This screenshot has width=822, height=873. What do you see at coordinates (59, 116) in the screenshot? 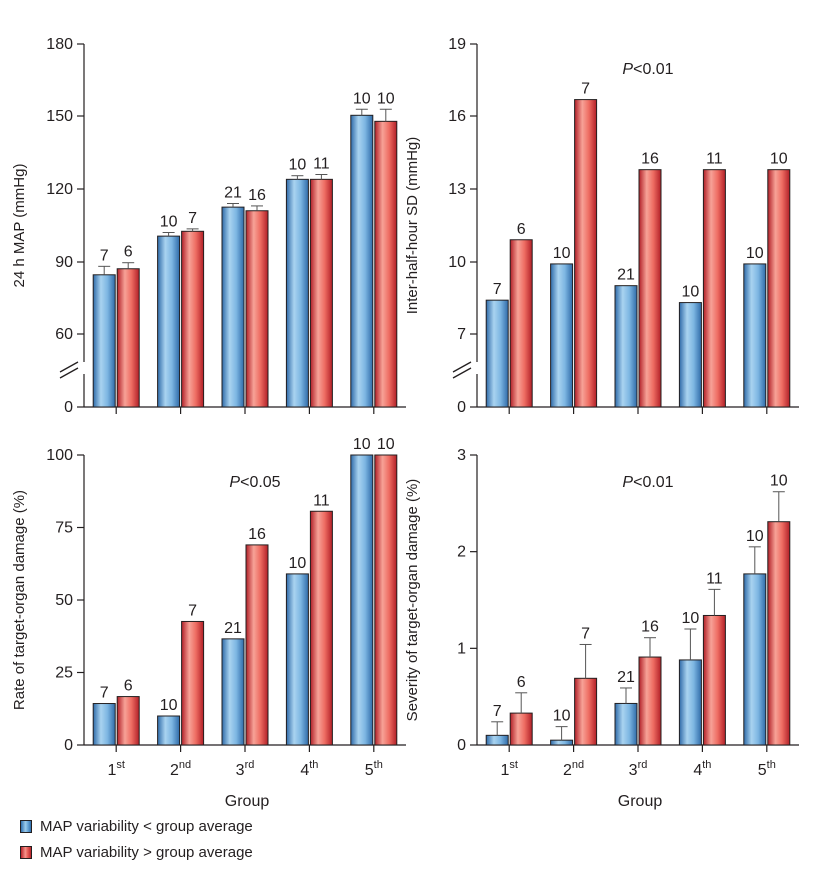
I see `y-tick-label: 150` at bounding box center [59, 116].